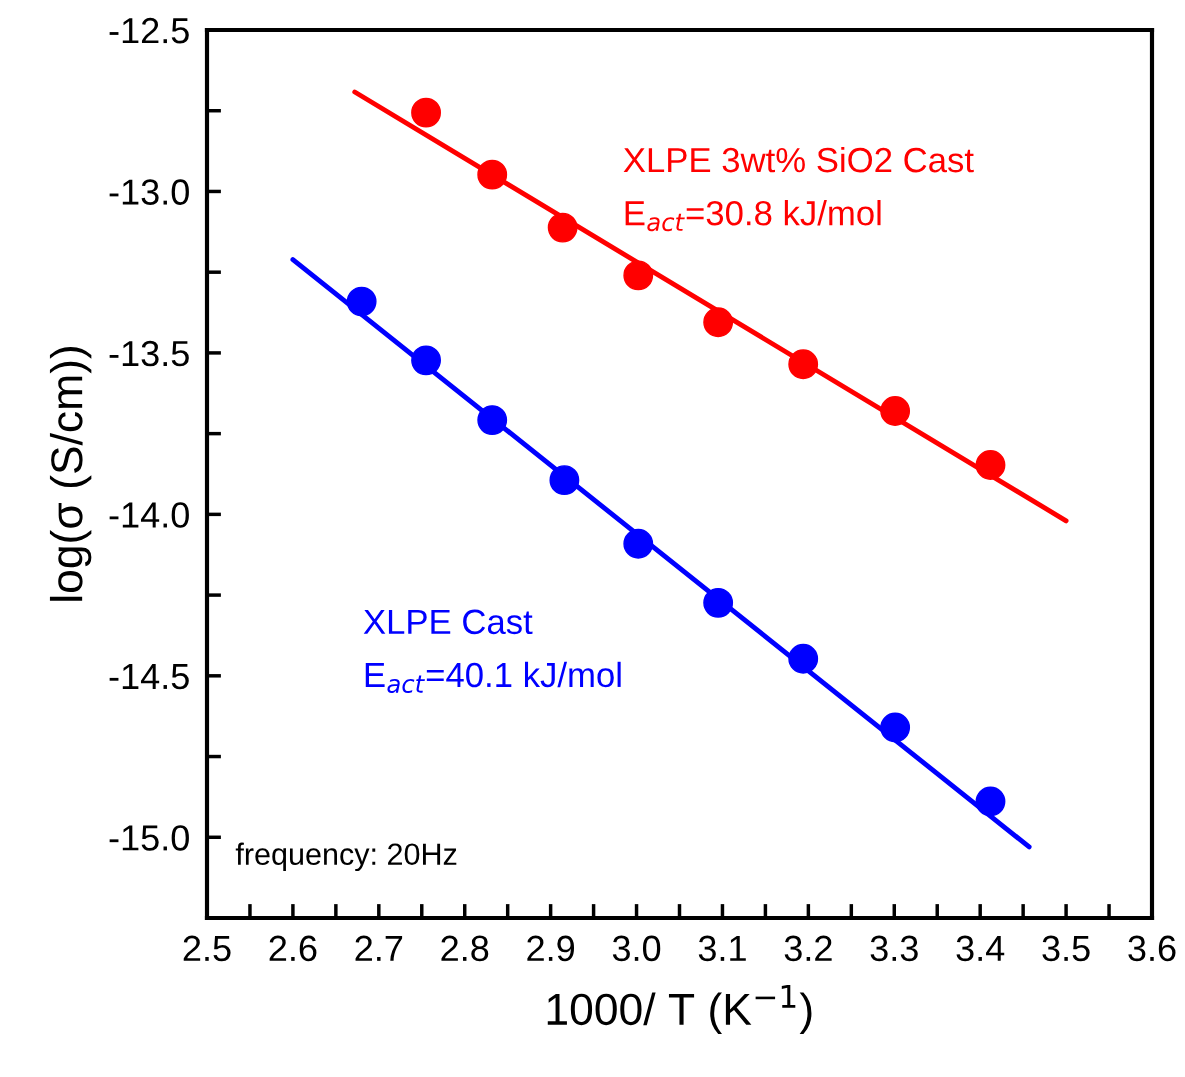  What do you see at coordinates (149, 838) in the screenshot?
I see `y-tick-label: -15.0` at bounding box center [149, 838].